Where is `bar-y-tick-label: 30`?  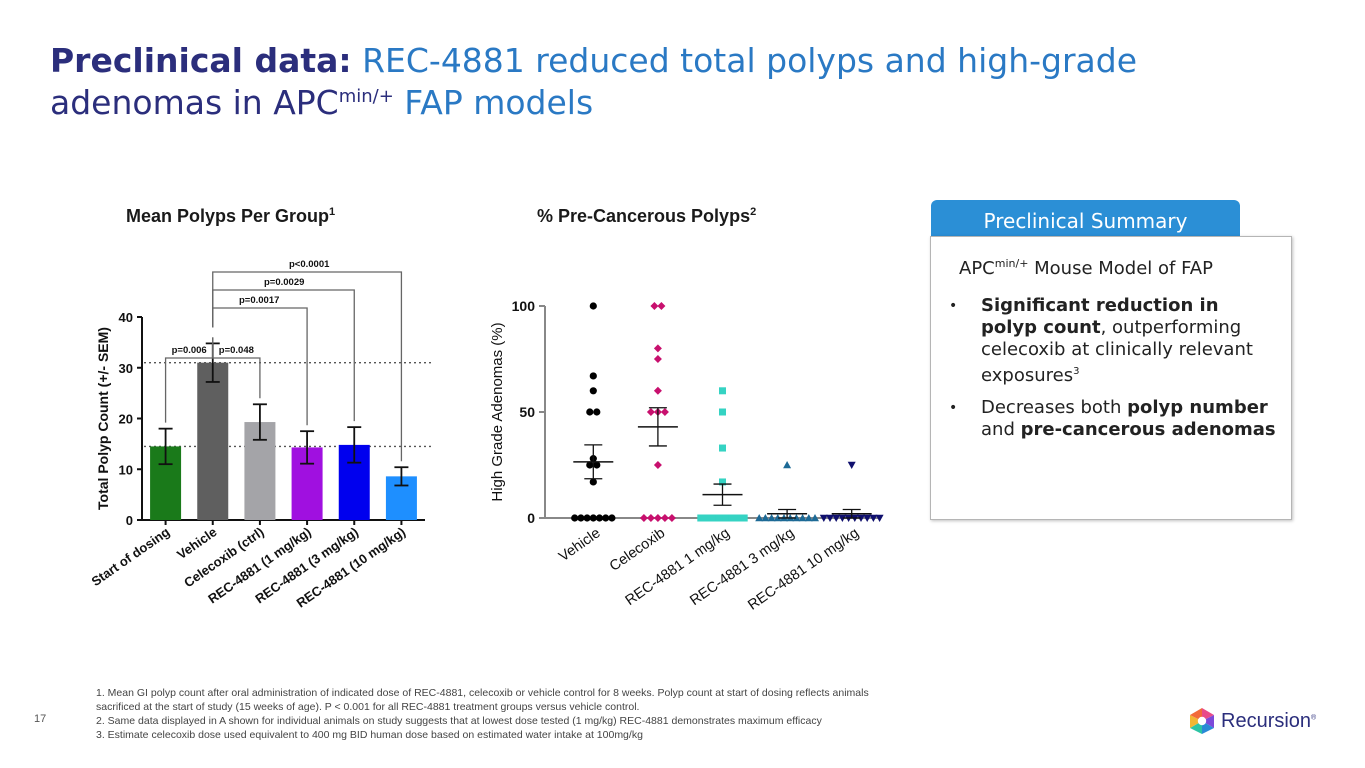 bar-y-tick-label: 30 is located at coordinates (126, 368).